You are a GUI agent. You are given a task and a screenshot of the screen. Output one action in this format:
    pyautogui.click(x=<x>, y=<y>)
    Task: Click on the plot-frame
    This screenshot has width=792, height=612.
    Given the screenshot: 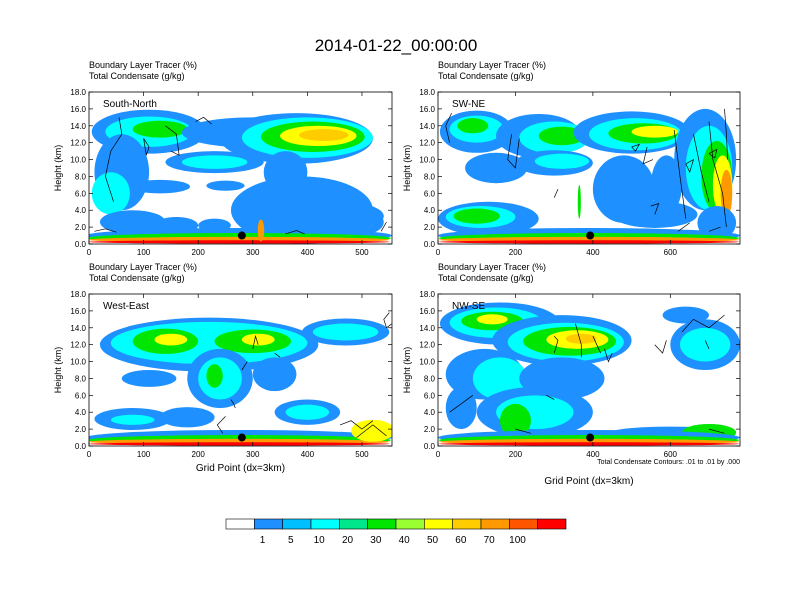 What is the action you would take?
    pyautogui.click(x=589, y=370)
    